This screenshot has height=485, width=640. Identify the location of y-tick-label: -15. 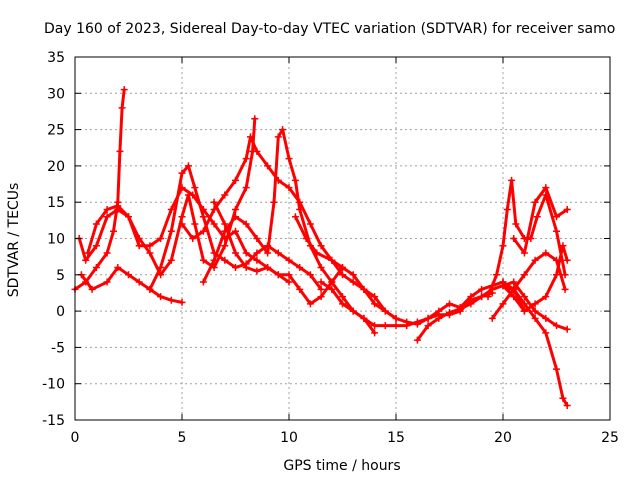
(53, 421).